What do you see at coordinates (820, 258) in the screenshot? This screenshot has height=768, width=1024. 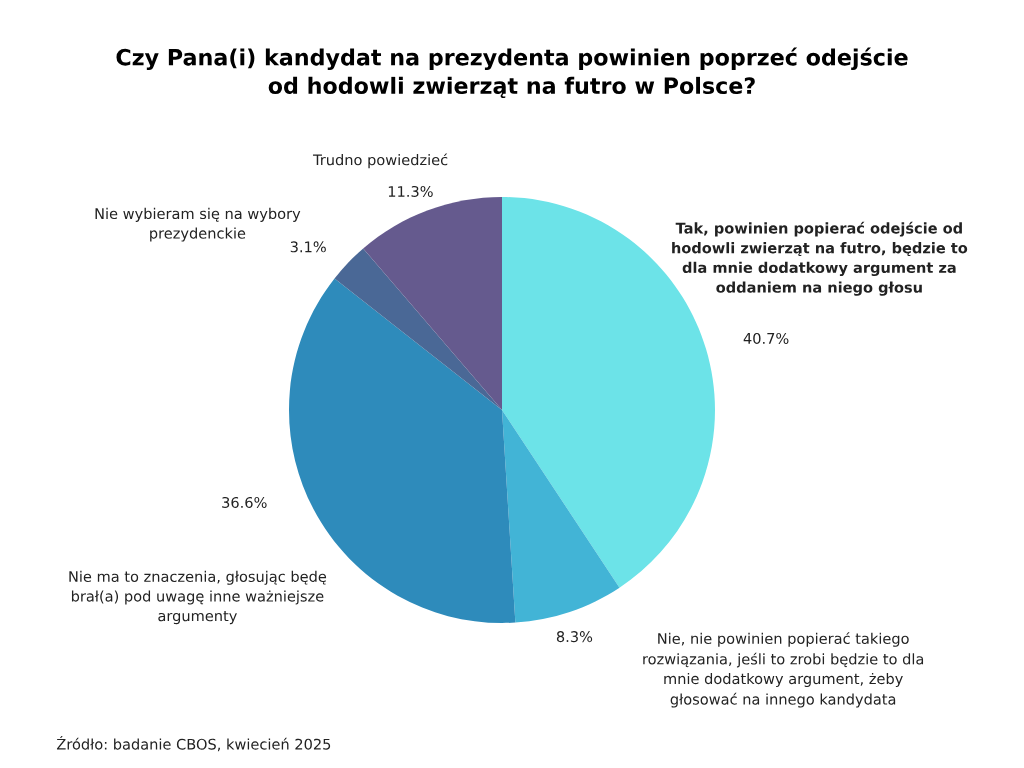 I see `slice-label: Tak, powinien popierać odejście od hodowli zwierząt na futro, będzie to dla mnie dodatkowy argument za oddaniem na niego głosu` at bounding box center [820, 258].